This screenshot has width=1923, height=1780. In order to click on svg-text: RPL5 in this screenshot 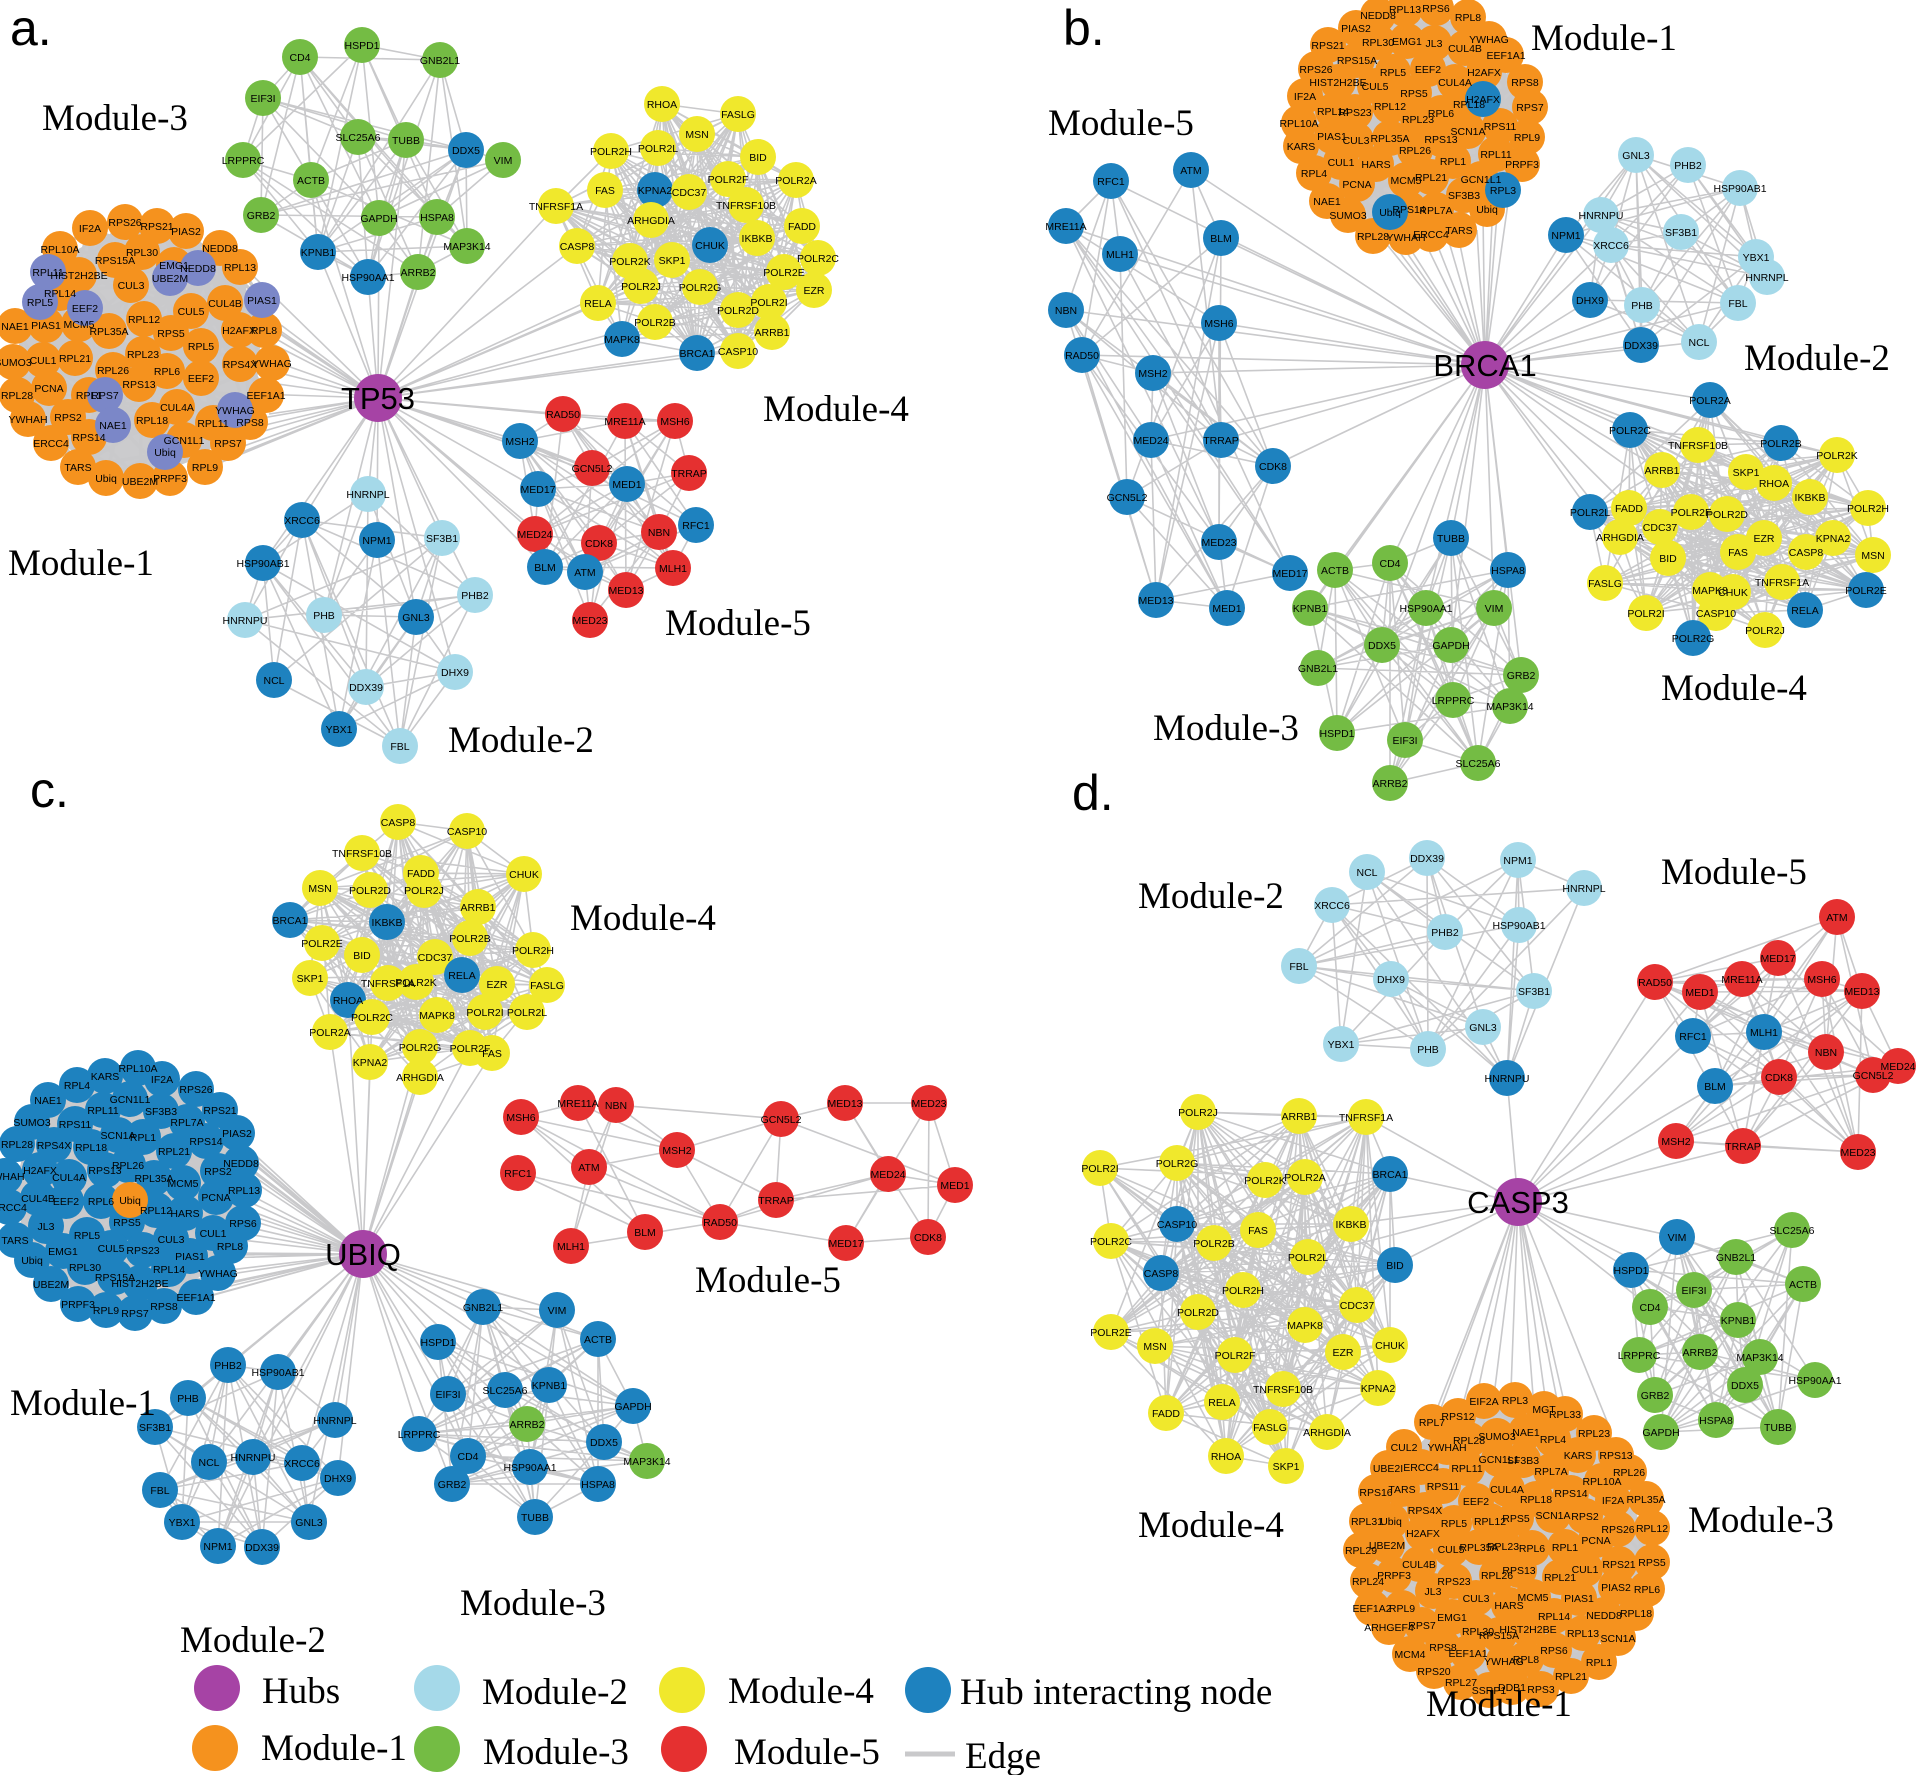, I will do `click(40, 303)`.